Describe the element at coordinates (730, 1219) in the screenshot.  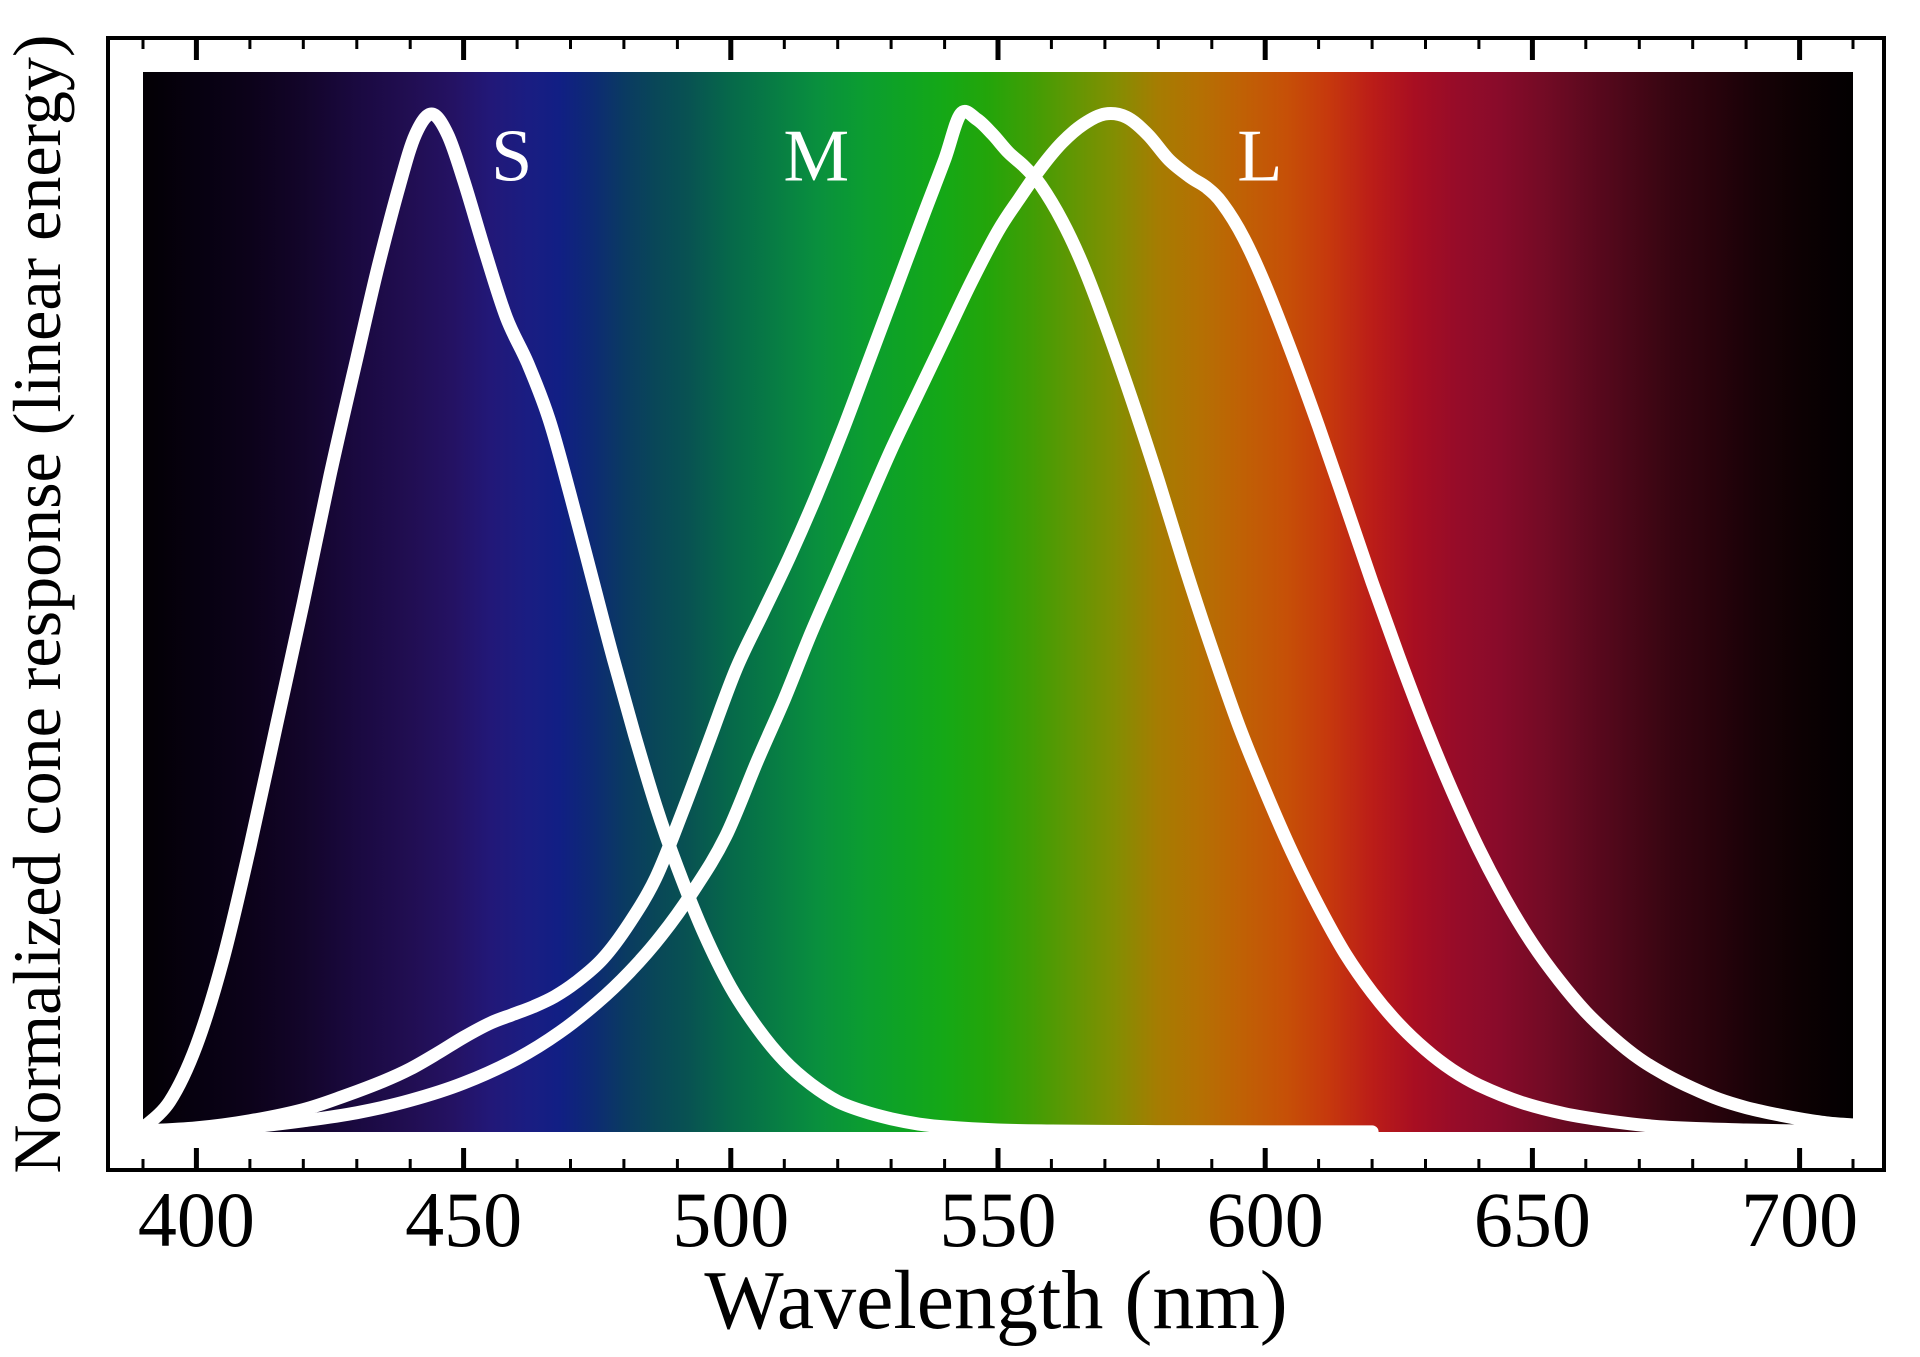
I see `tick-label-500: 500` at that location.